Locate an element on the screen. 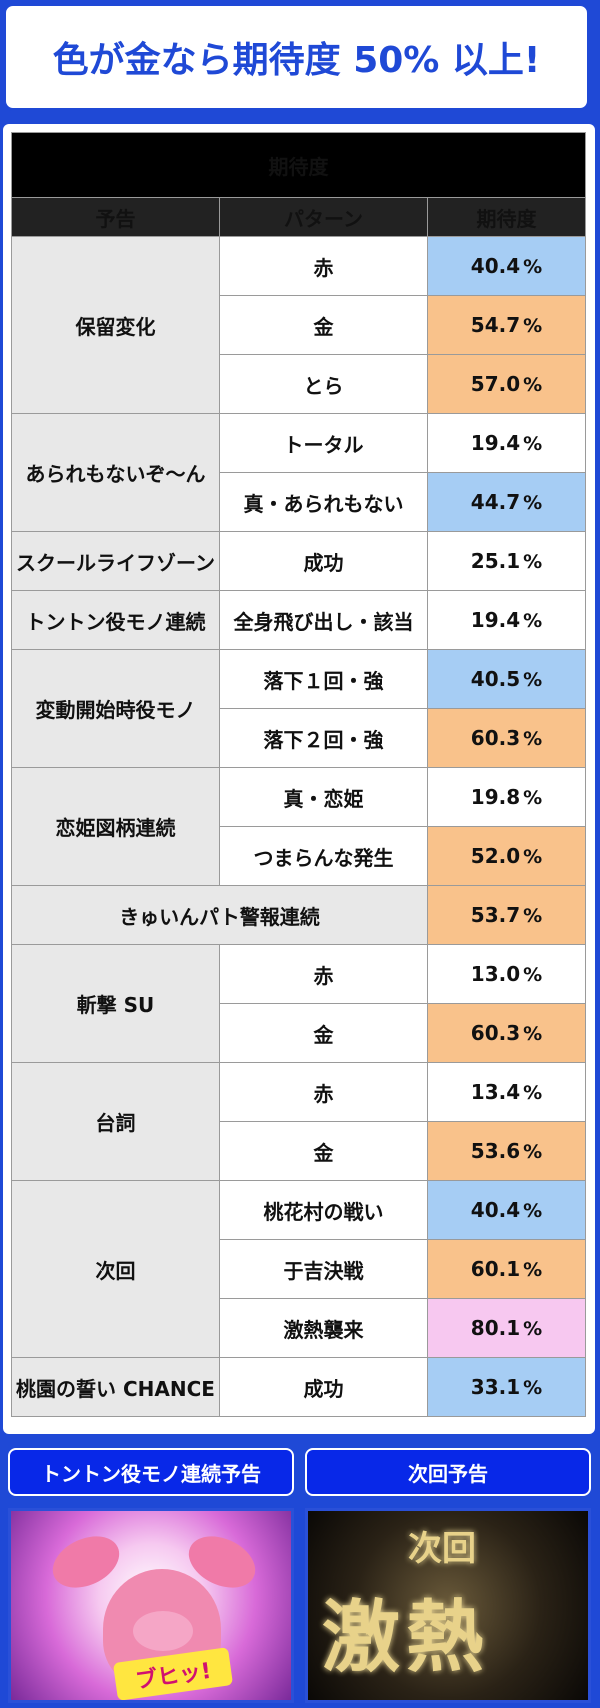 The height and width of the screenshot is (1708, 600). notice-cell: 恋姫図柄連続 is located at coordinates (115, 826).